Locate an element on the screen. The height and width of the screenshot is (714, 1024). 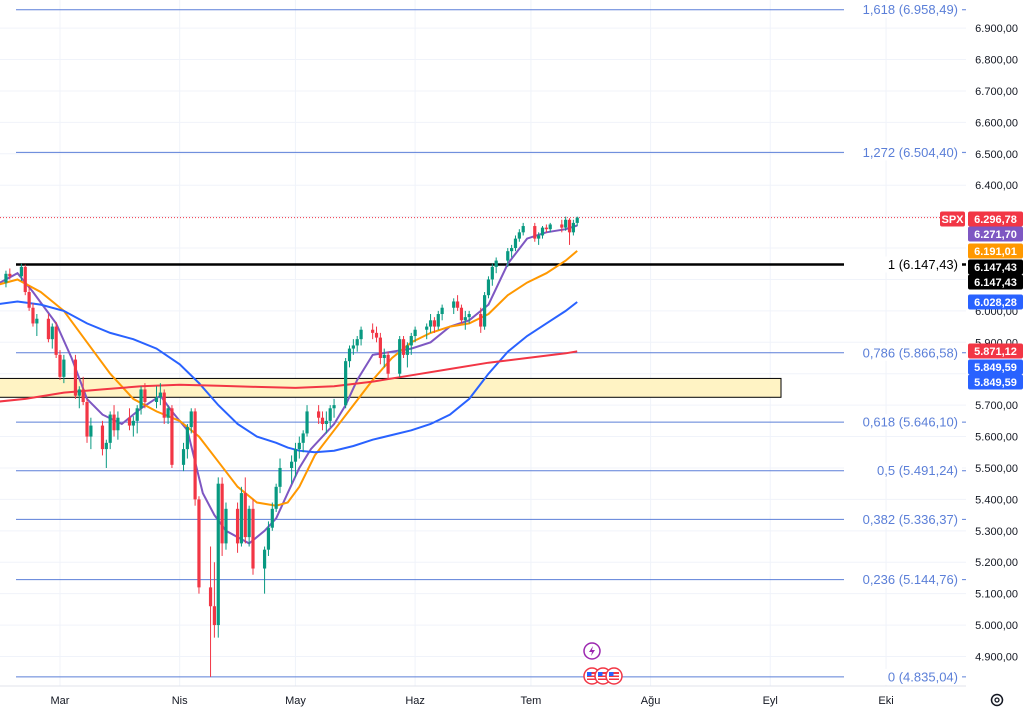
us-flag-icon is located at coordinates (614, 676).